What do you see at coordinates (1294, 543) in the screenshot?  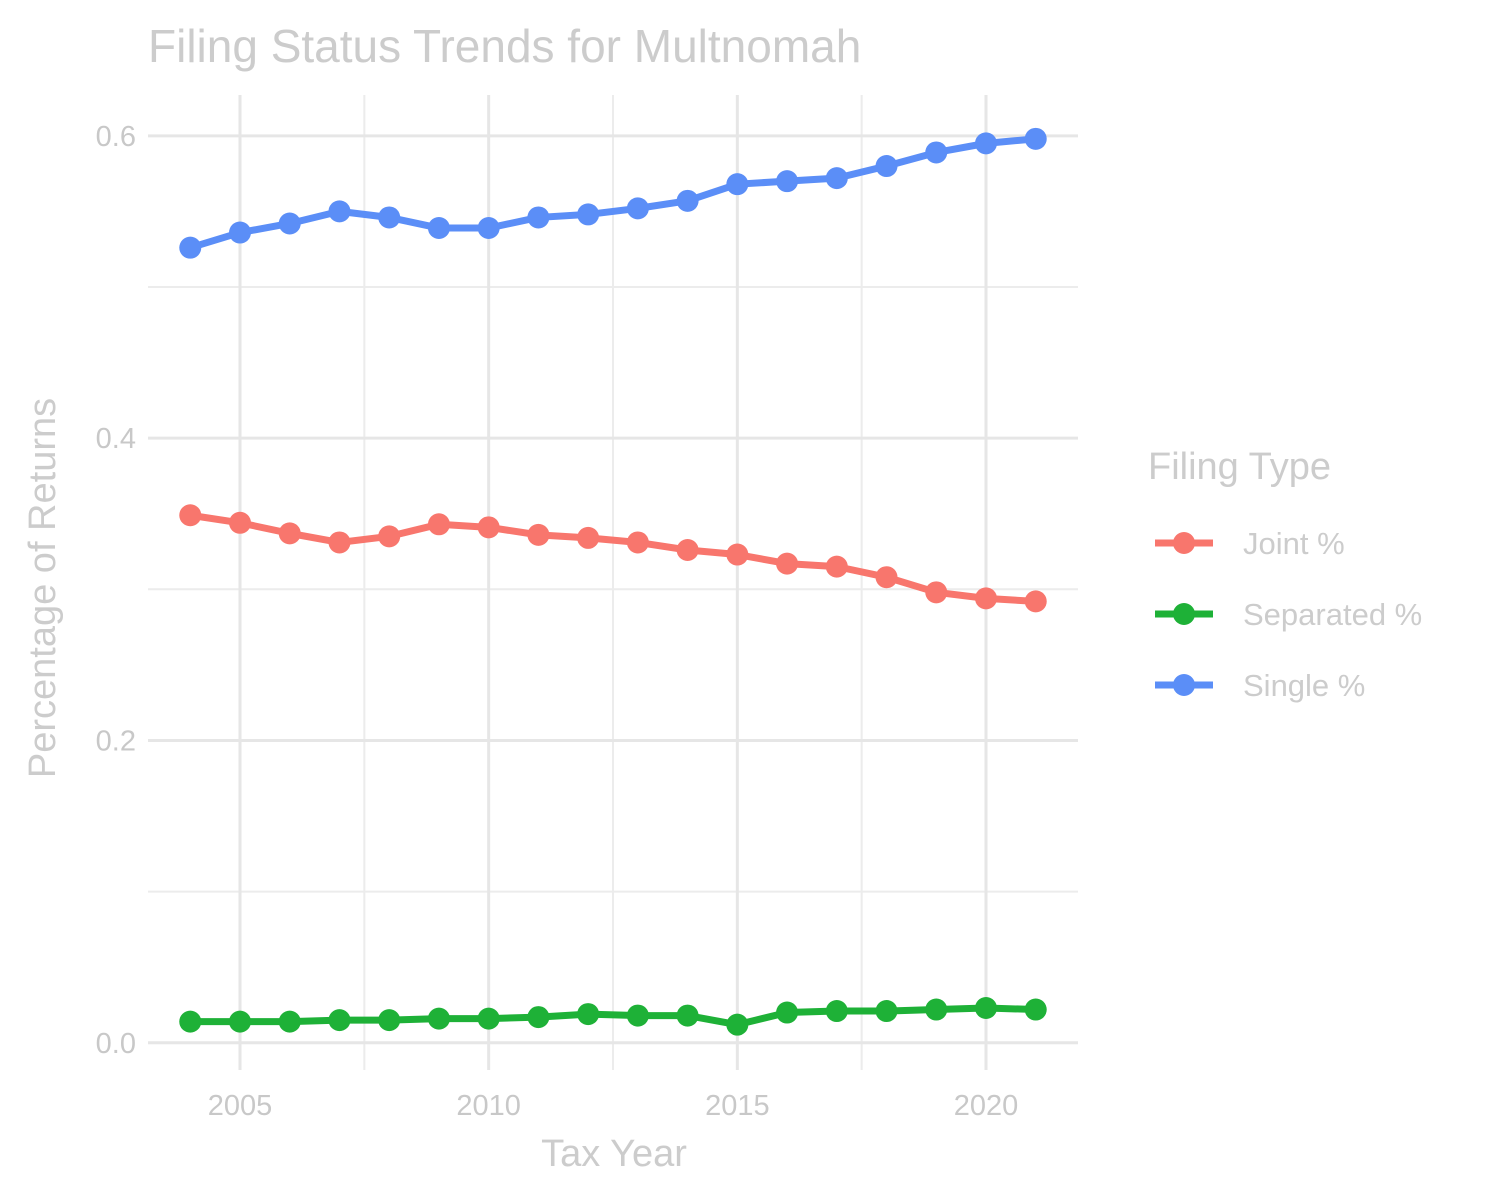 I see `legend-label: Joint %` at bounding box center [1294, 543].